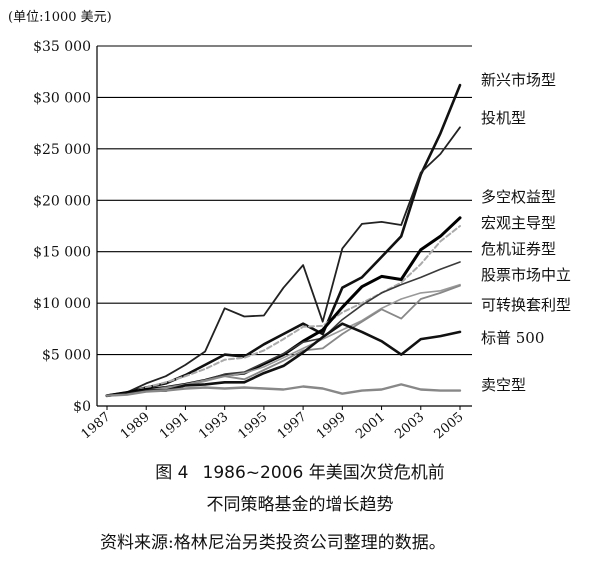 This screenshot has height=564, width=600. What do you see at coordinates (174, 426) in the screenshot?
I see `x-tick-label: 1991` at bounding box center [174, 426].